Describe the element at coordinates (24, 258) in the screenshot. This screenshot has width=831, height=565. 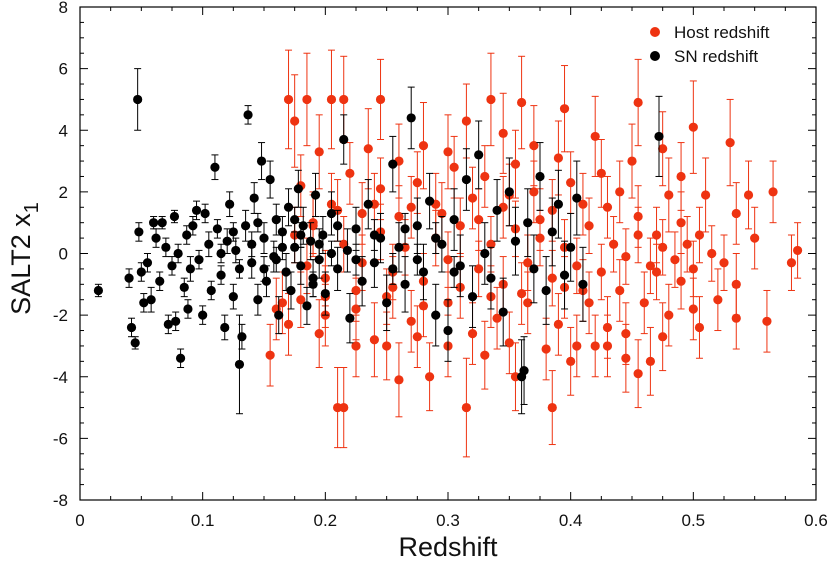
I see `svg-text: SALT2 x1` at that location.